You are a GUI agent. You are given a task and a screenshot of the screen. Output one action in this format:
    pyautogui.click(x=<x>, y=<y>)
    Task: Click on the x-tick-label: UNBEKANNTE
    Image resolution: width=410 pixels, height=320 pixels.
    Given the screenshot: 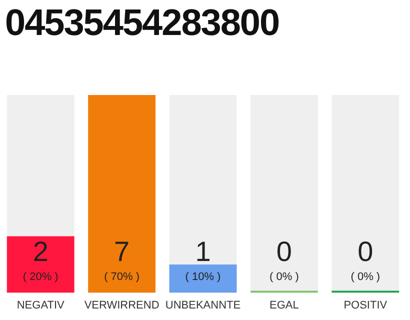 What is the action you would take?
    pyautogui.click(x=203, y=305)
    